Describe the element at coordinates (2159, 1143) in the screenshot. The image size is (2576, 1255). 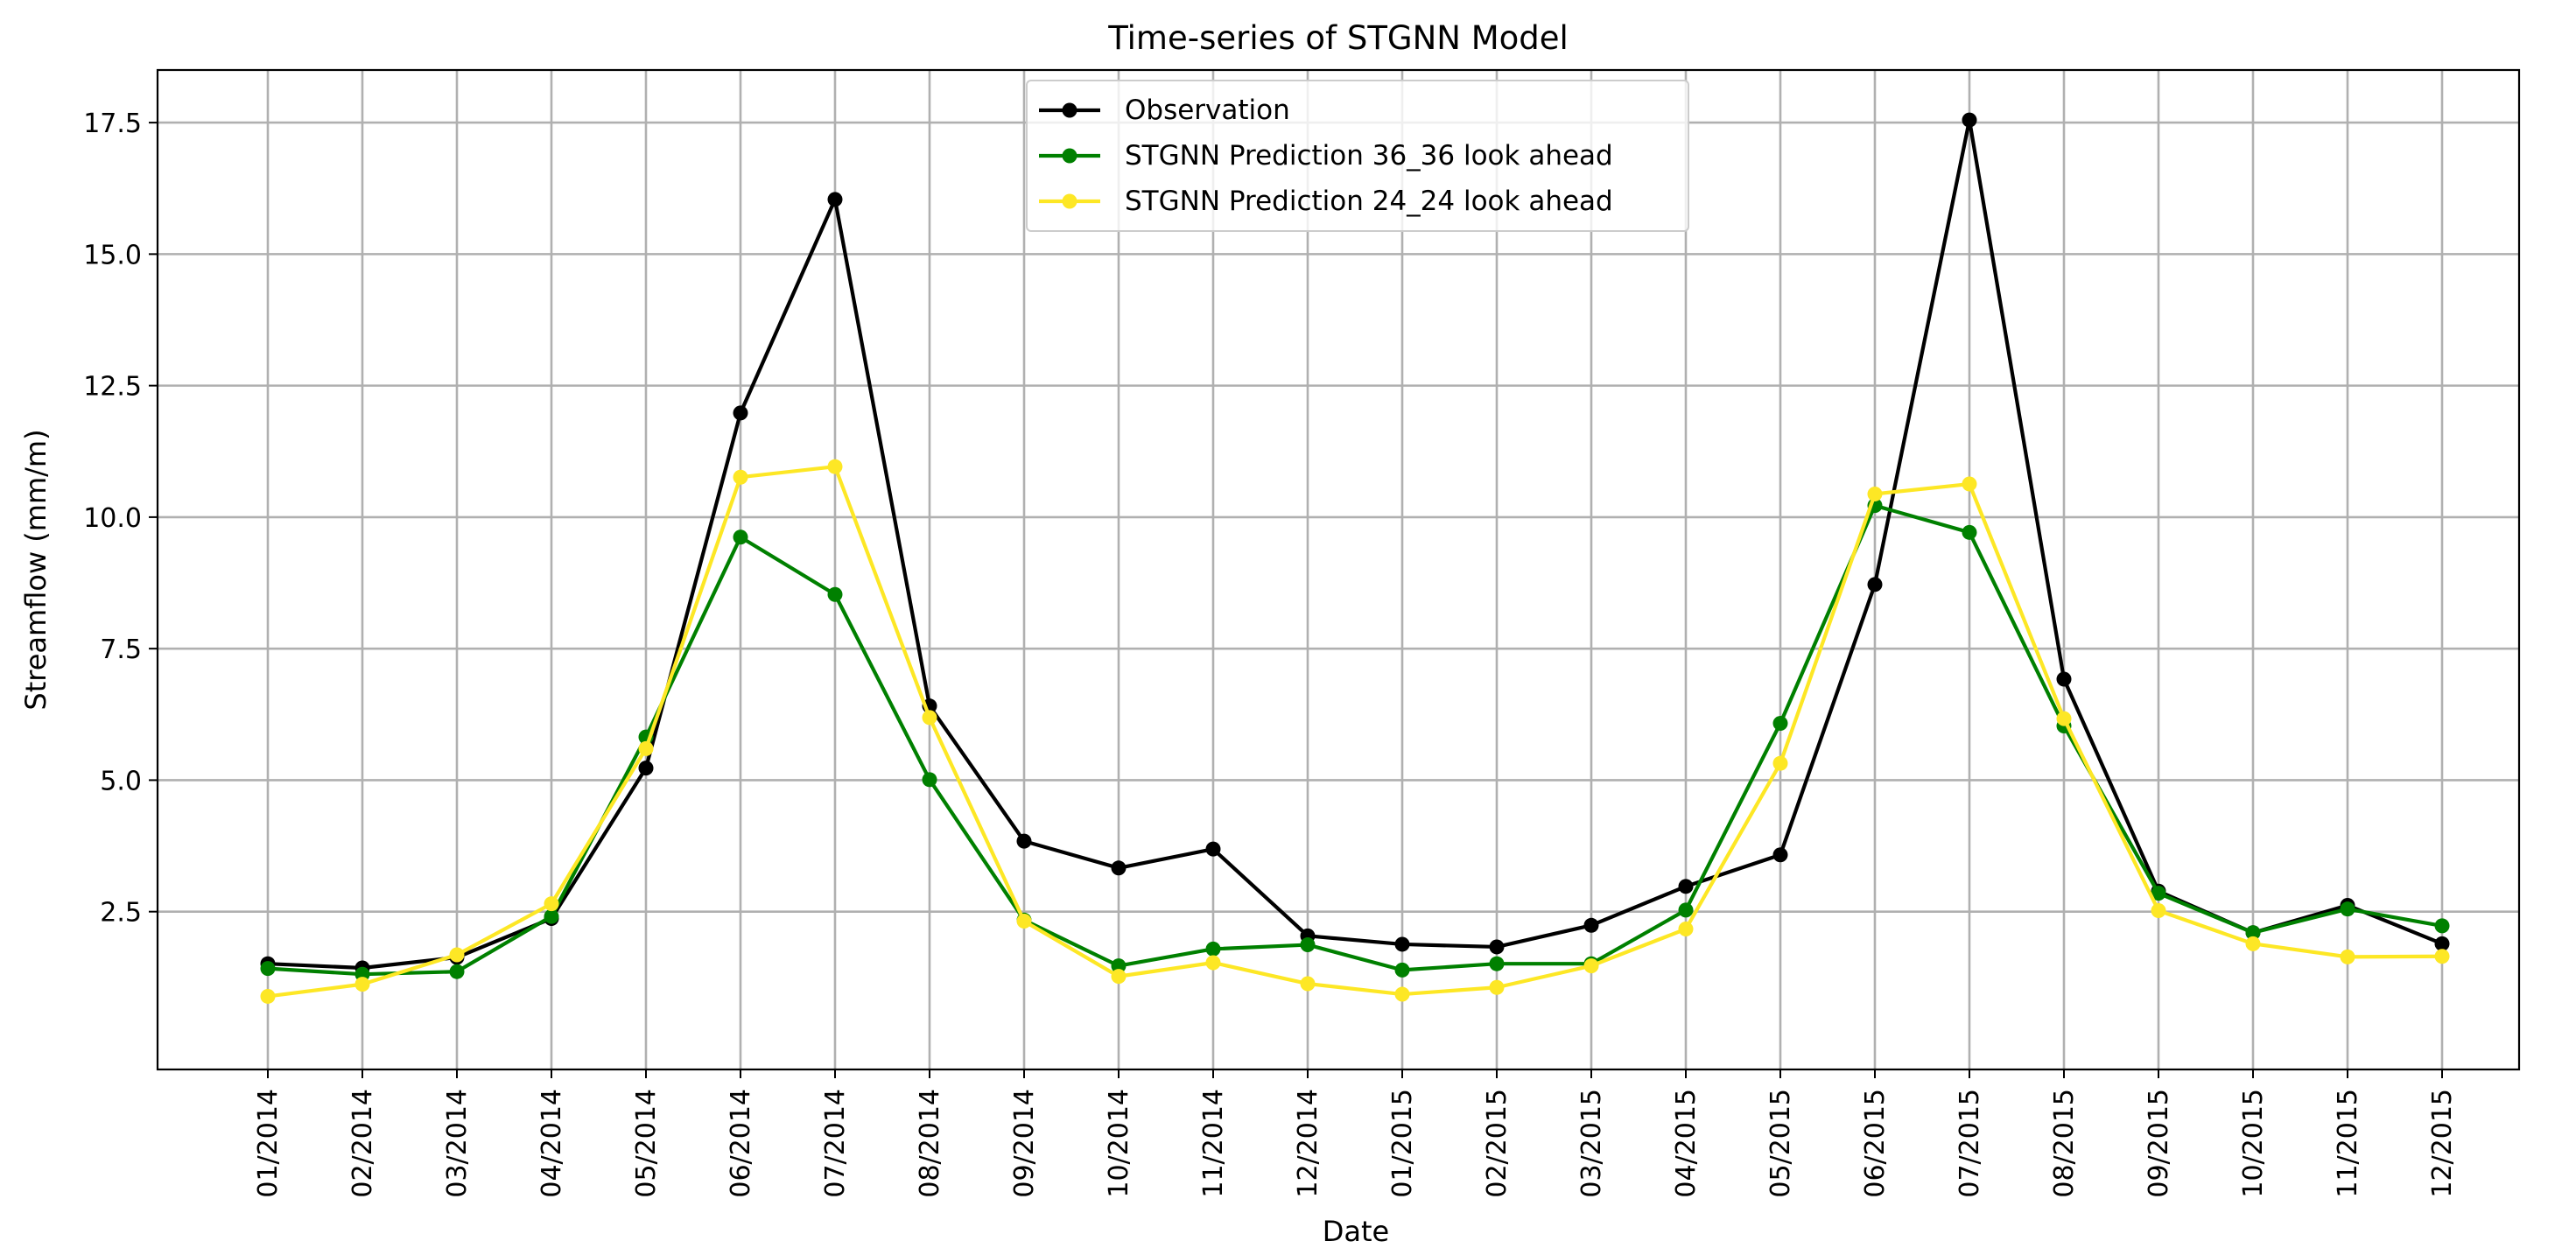
I see `x-tick-label: 09/2015` at that location.